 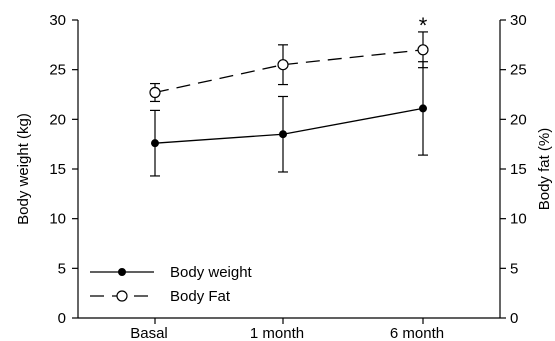 I want to click on y-tick-label: 15, so click(x=57, y=169).